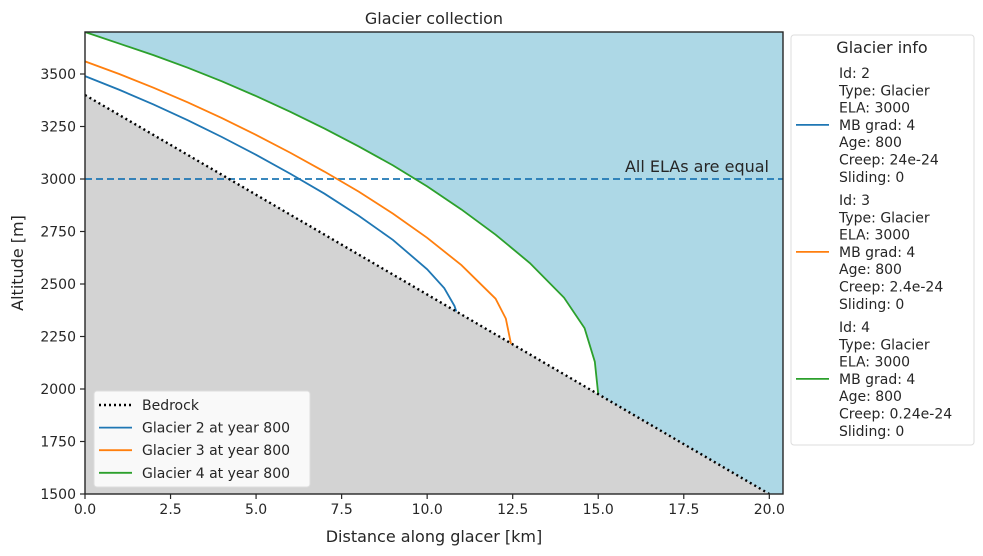 The height and width of the screenshot is (556, 983). I want to click on legend-box, so click(202, 439).